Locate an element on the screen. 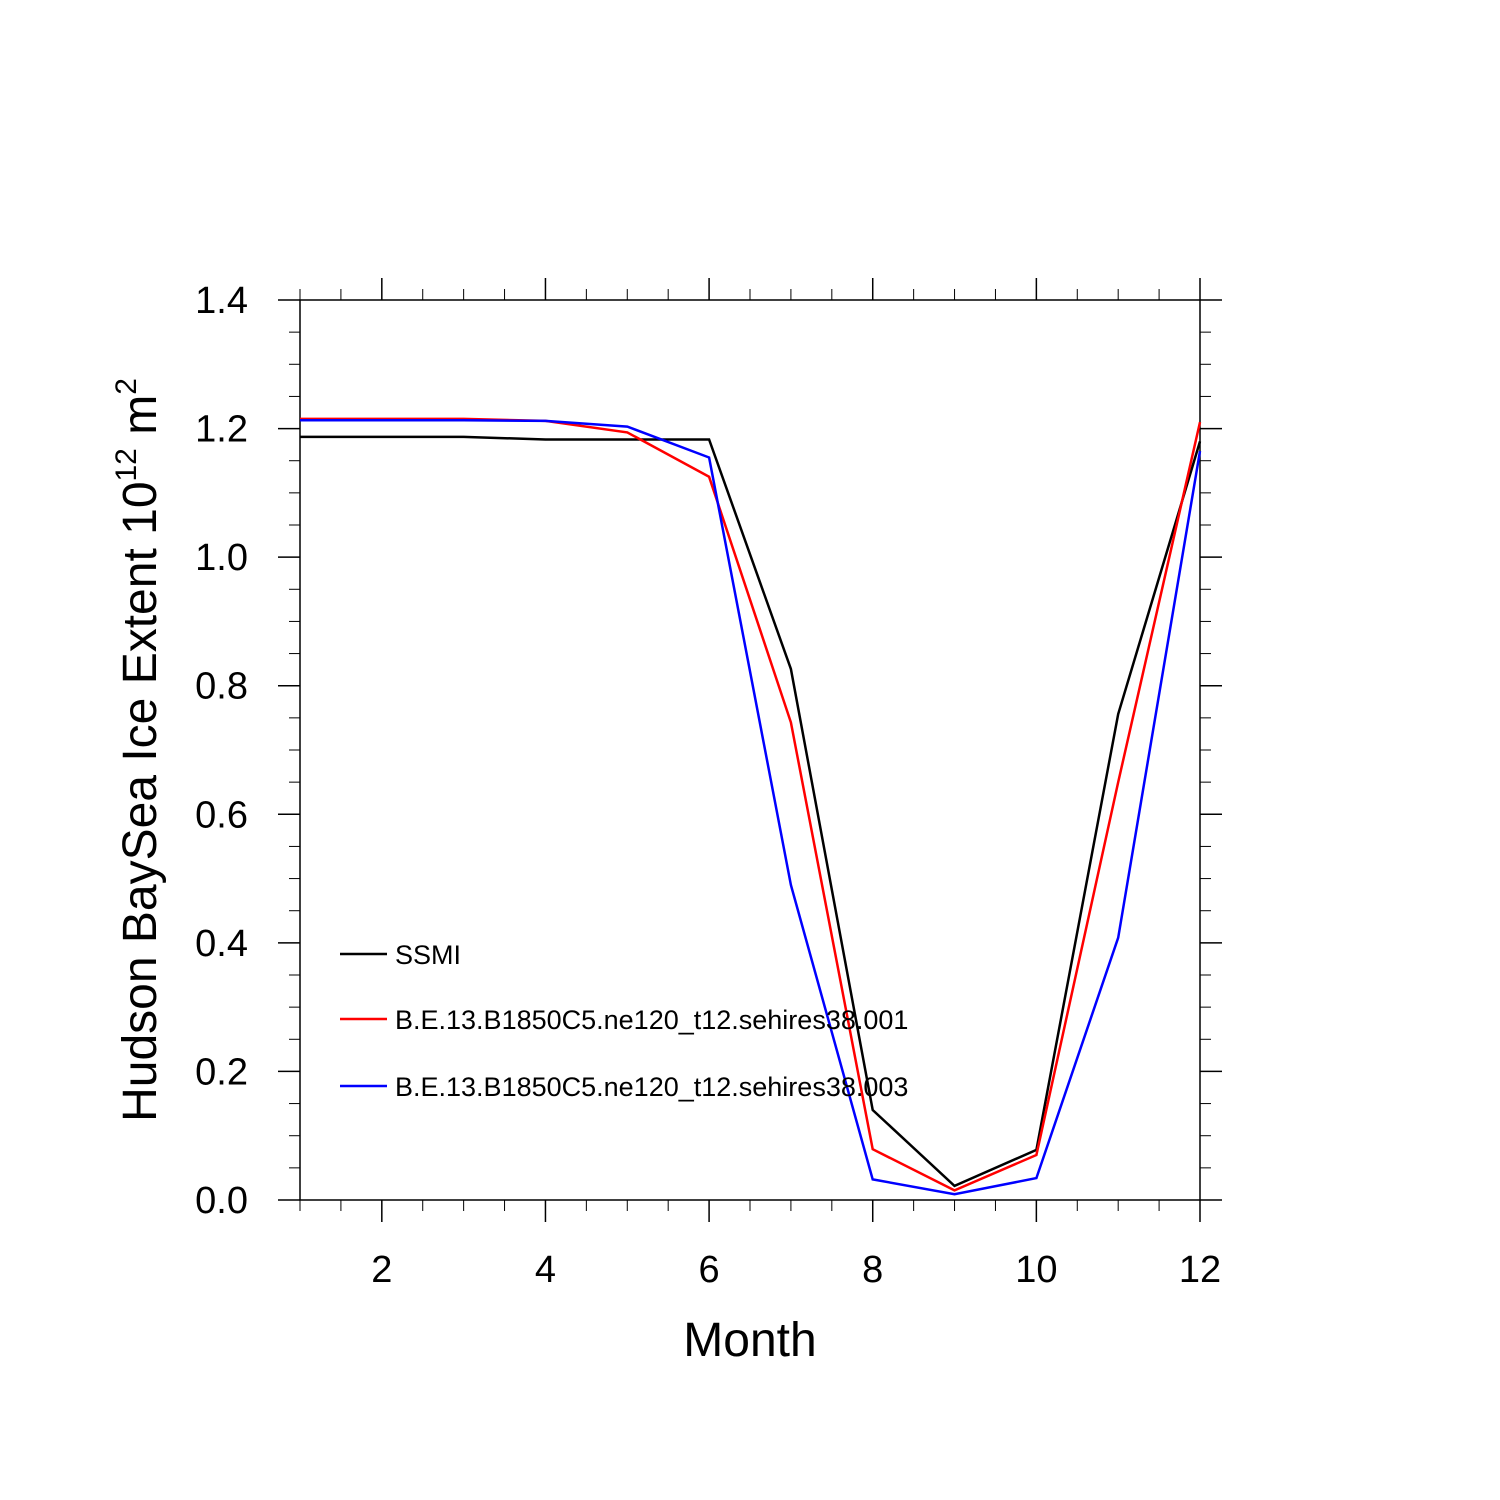 This screenshot has width=1500, height=1500. y-axis-title: Hudson BaySea Ice Extent 1012 m2 is located at coordinates (138, 750).